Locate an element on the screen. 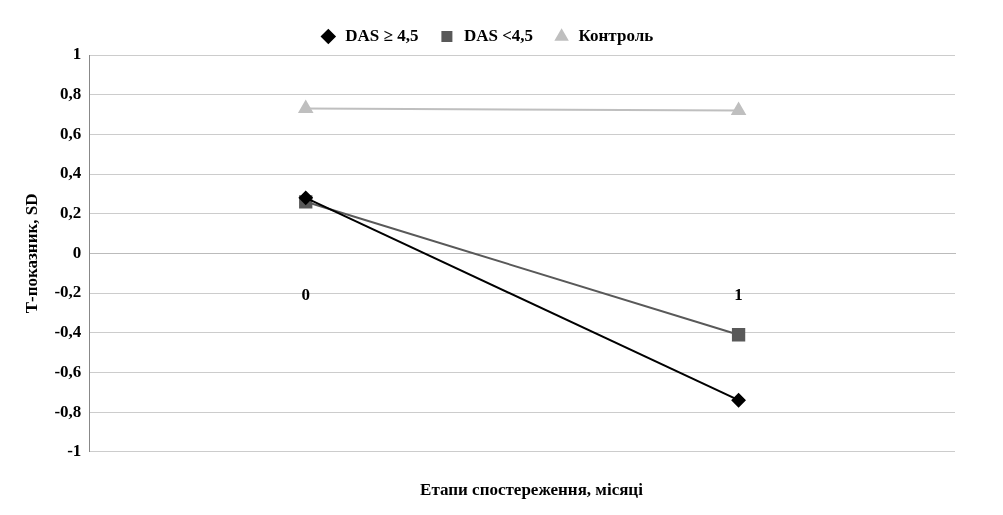 This screenshot has height=515, width=1003. y-axis-title: Т-показник, SD is located at coordinates (31, 253).